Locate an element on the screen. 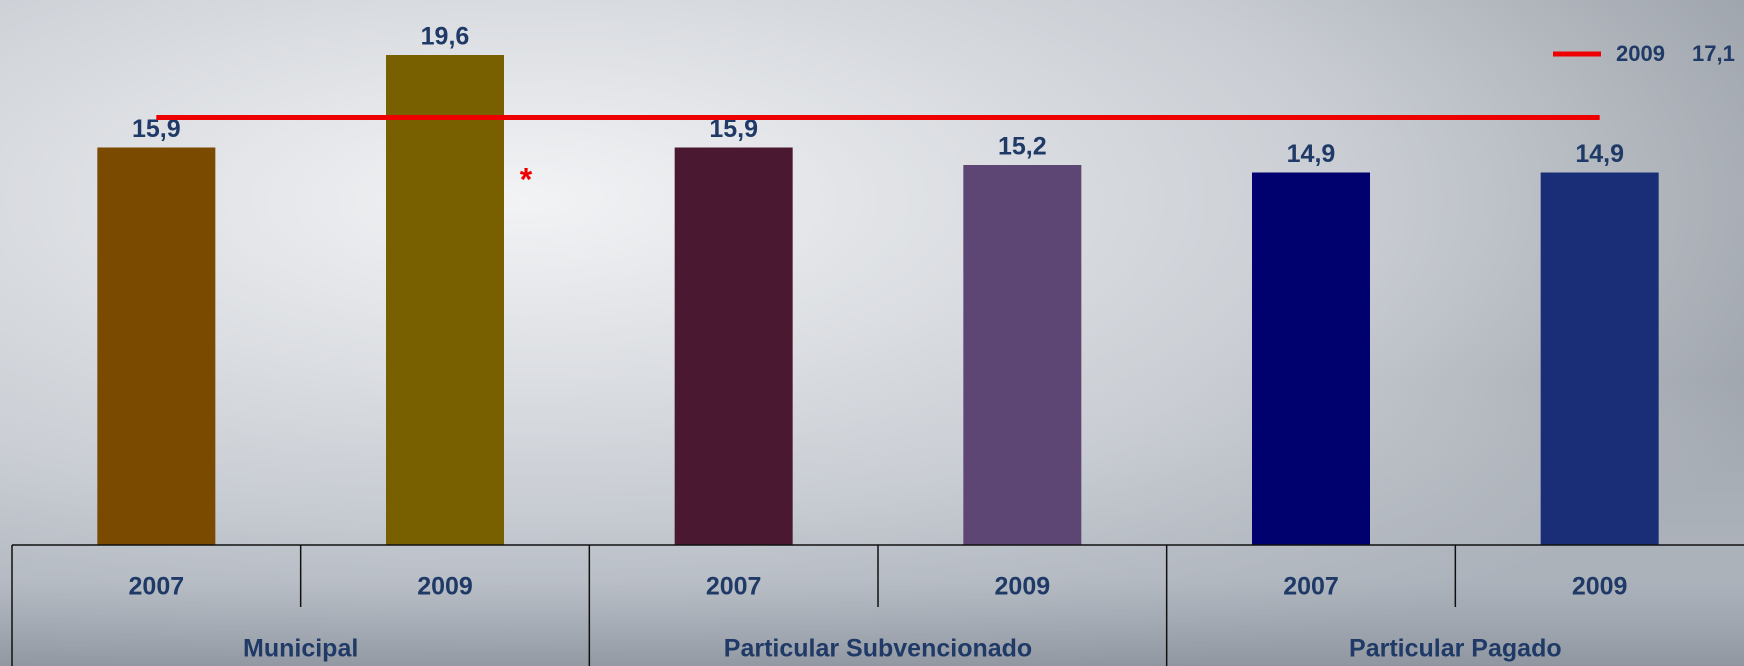 This screenshot has height=666, width=1744. group-label: Municipal is located at coordinates (300, 649).